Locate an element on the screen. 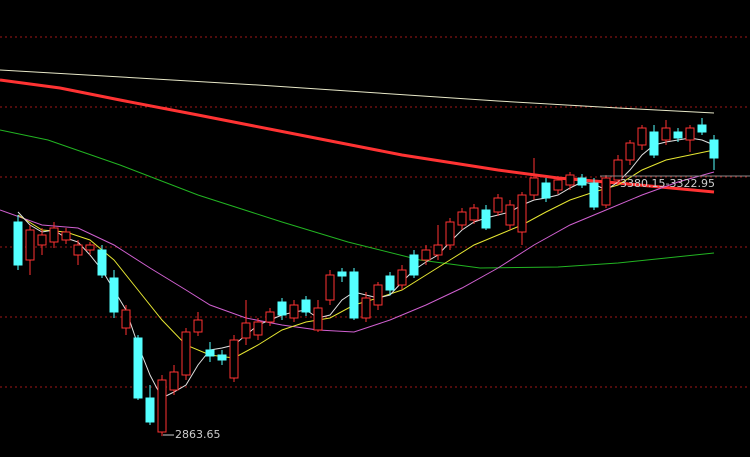  range-annotation: 3380.15-3322.95 is located at coordinates (667, 183).